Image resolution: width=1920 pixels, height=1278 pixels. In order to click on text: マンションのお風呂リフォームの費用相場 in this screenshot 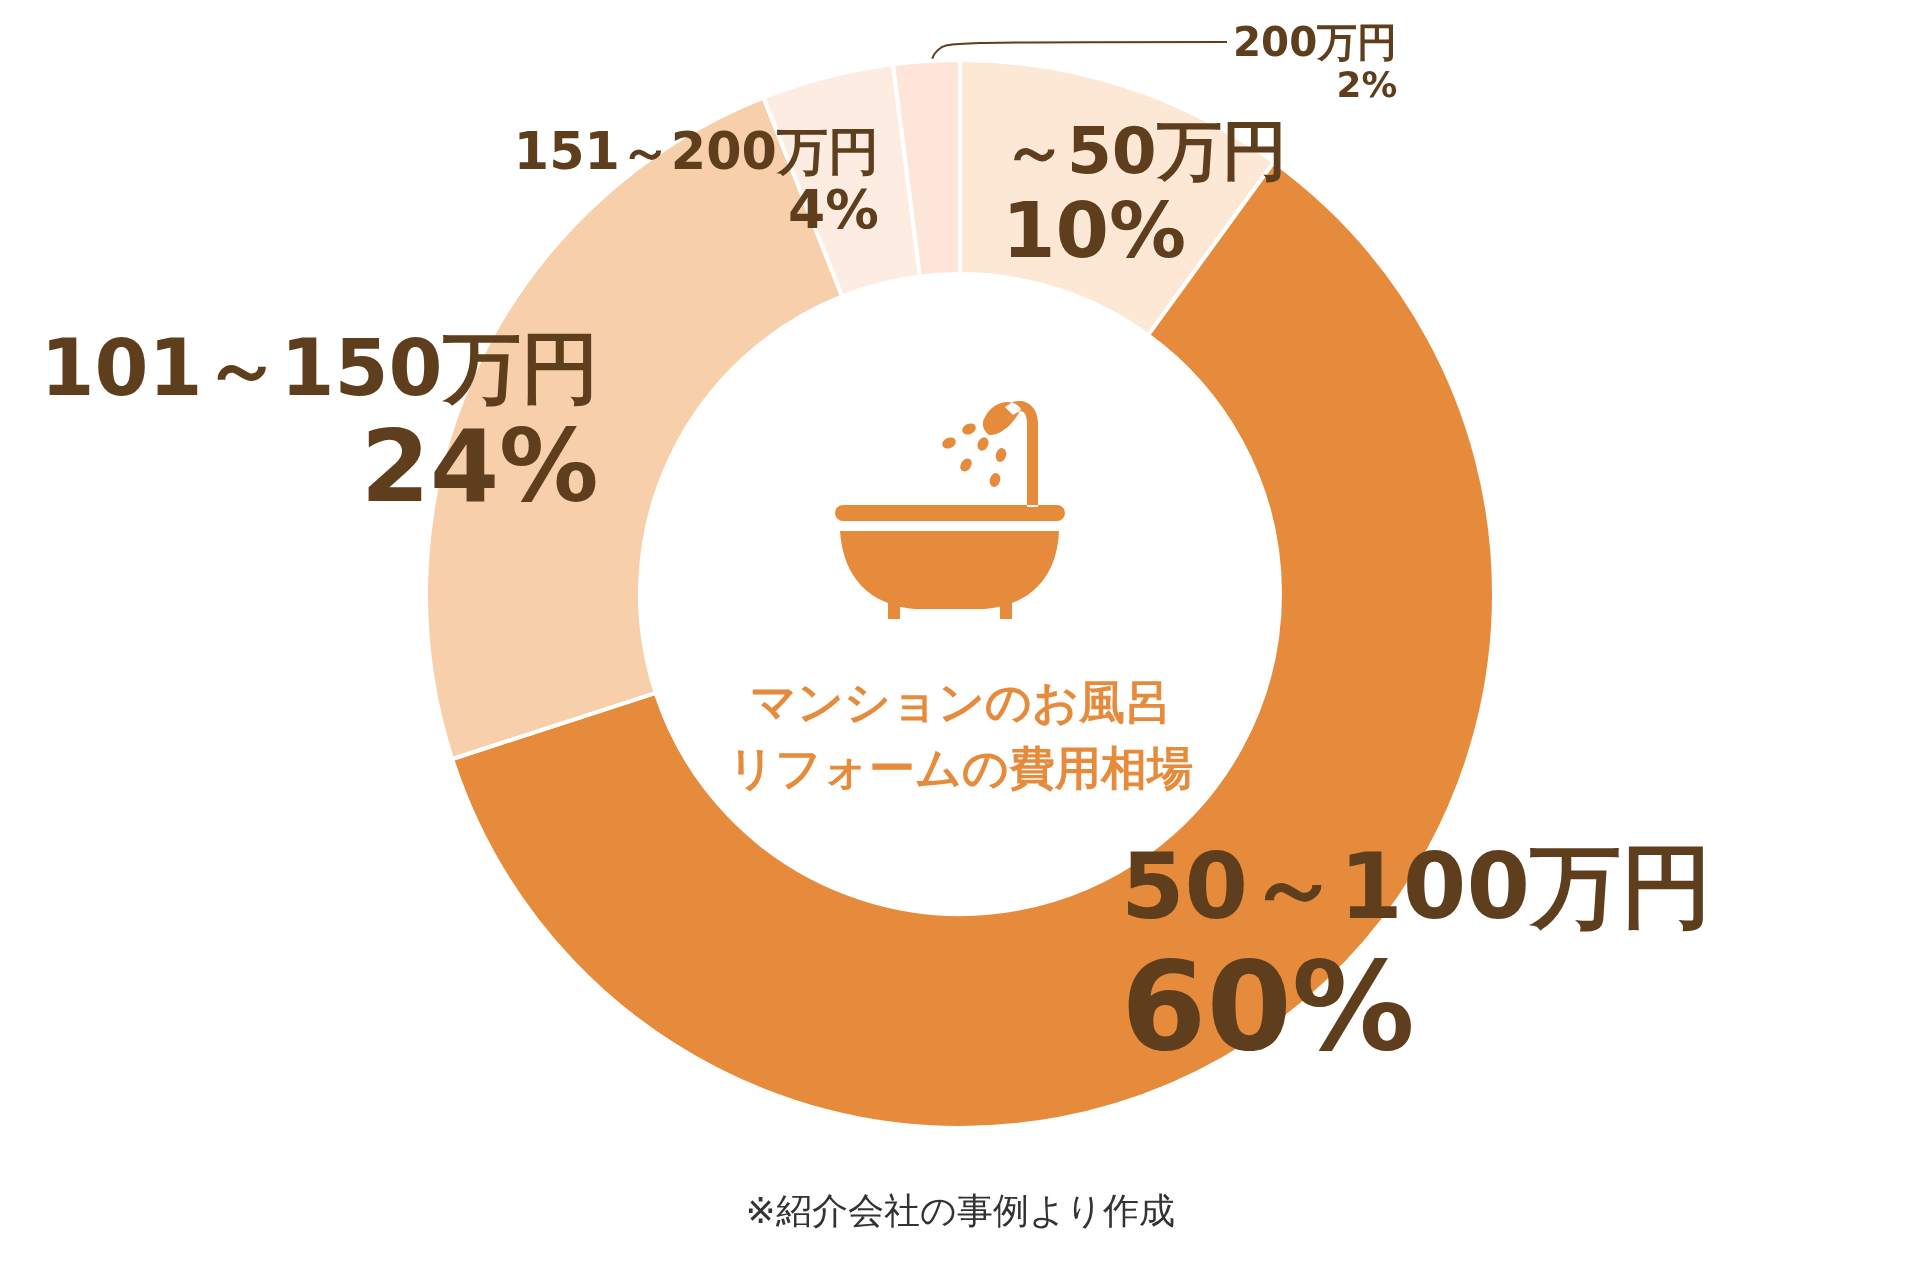, I will do `click(960, 735)`.